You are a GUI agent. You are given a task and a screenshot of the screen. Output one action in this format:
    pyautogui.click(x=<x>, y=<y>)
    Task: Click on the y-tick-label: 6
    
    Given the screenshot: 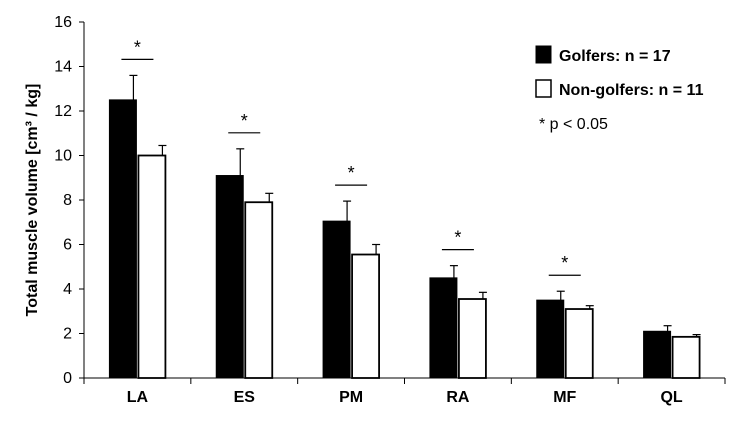 What is the action you would take?
    pyautogui.click(x=67, y=245)
    